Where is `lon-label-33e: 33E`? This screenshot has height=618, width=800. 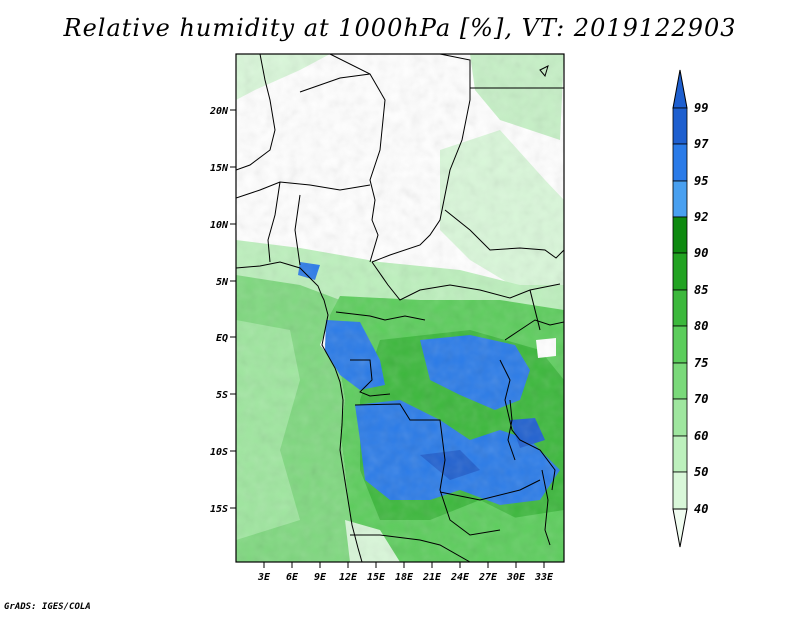 lon-label-33e: 33E is located at coordinates (544, 577).